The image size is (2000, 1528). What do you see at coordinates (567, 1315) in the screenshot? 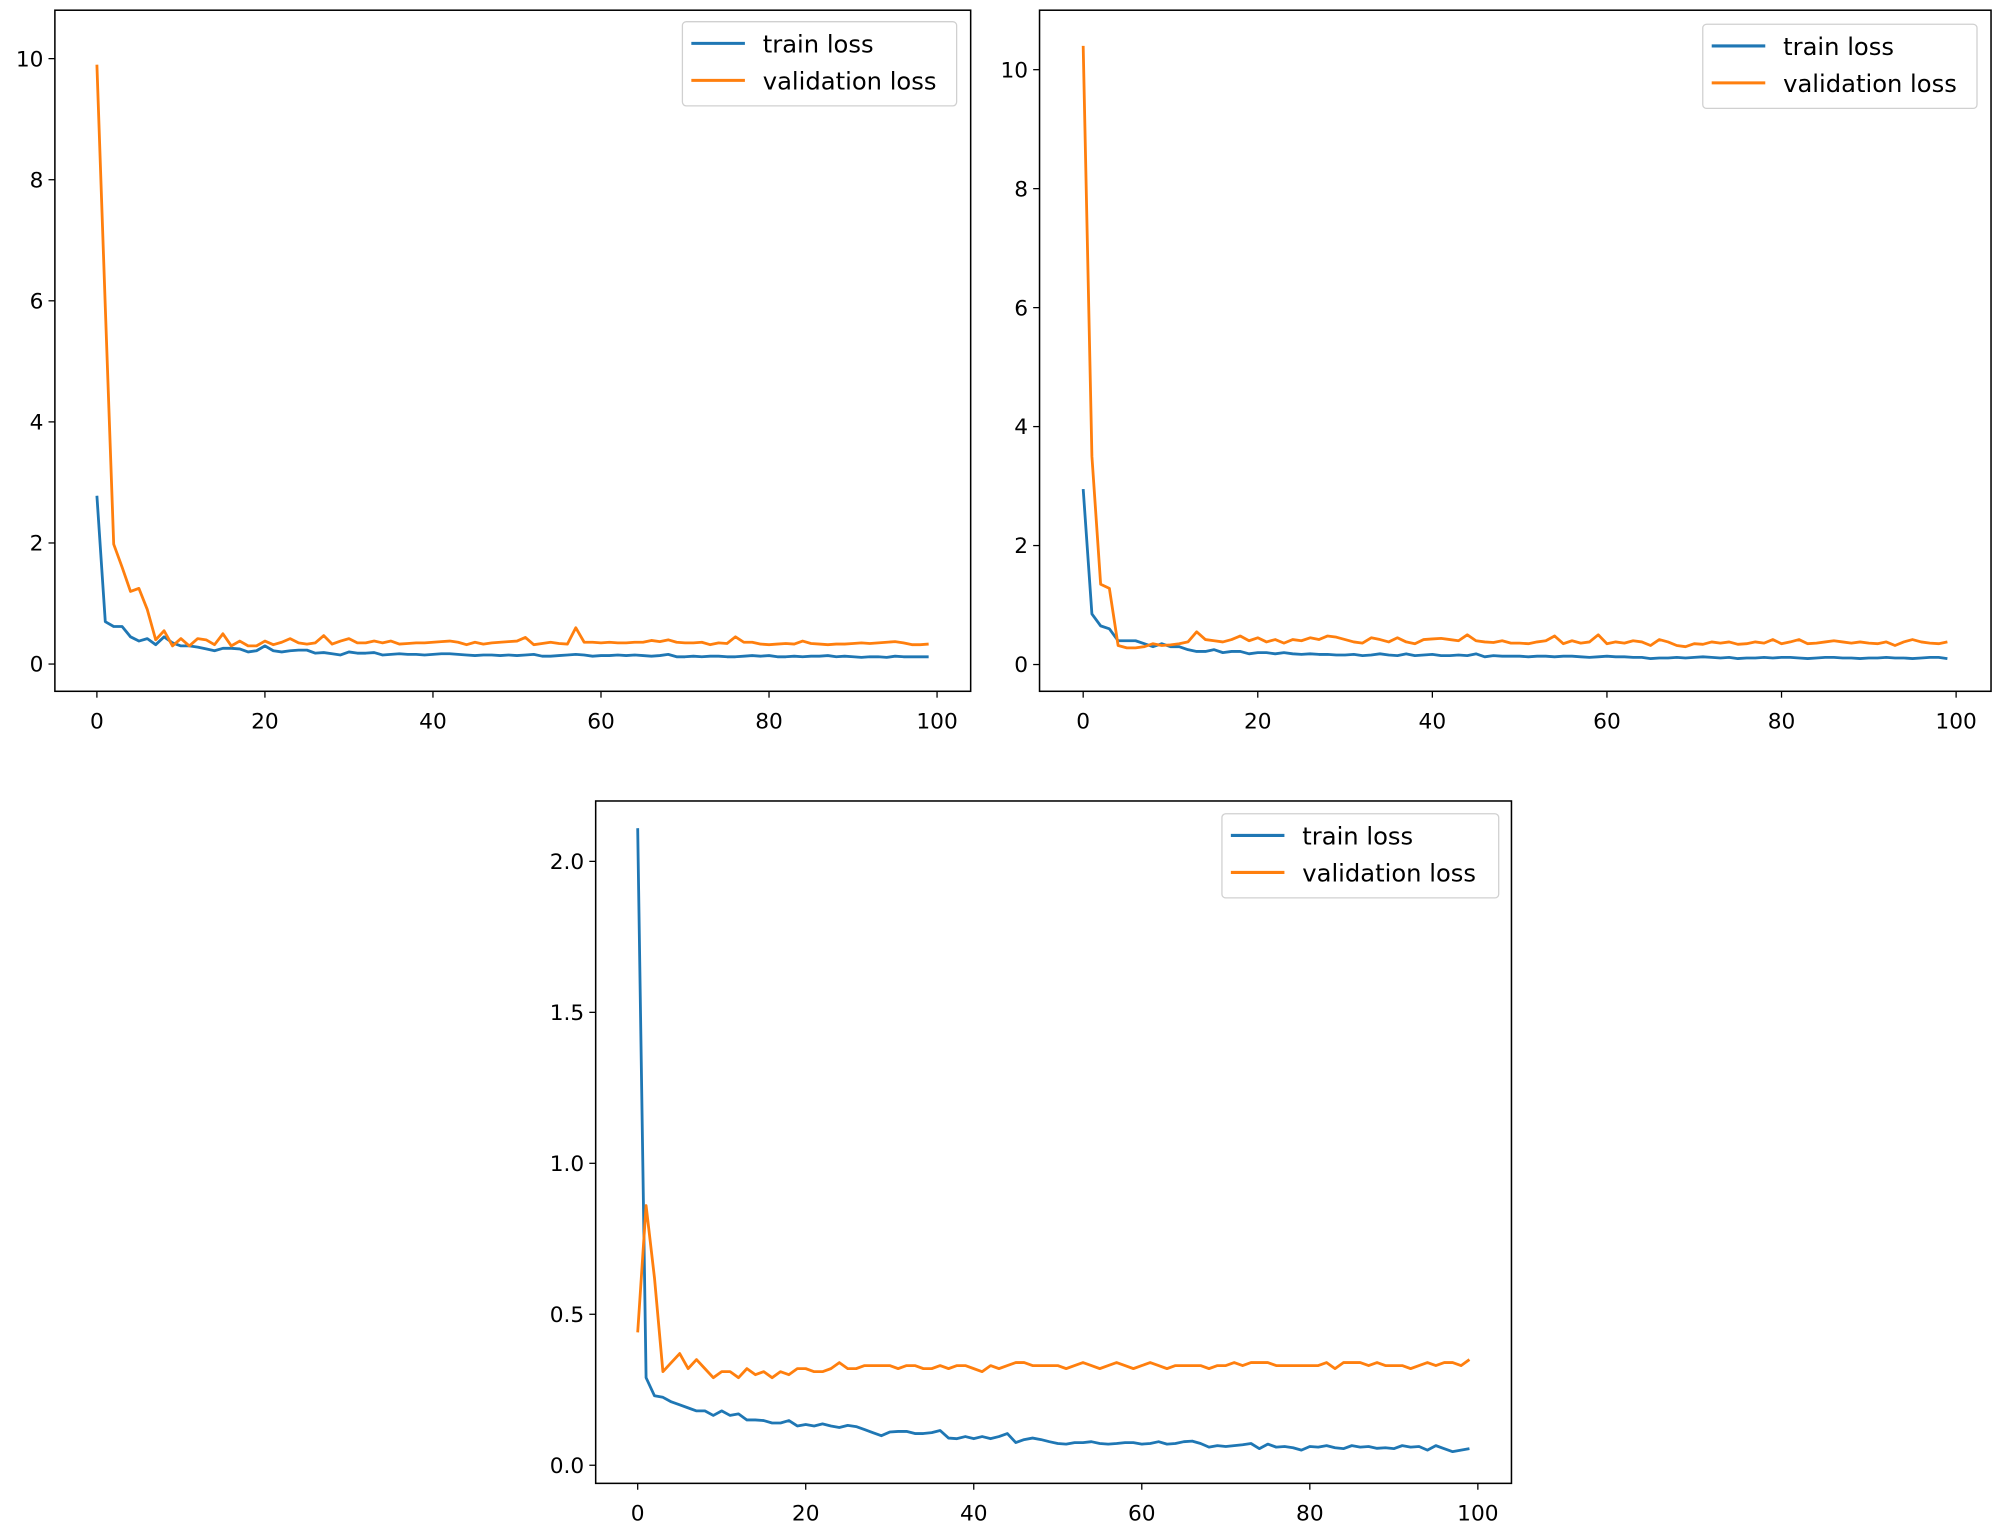
I see `y-tick-label: 0.5` at bounding box center [567, 1315].